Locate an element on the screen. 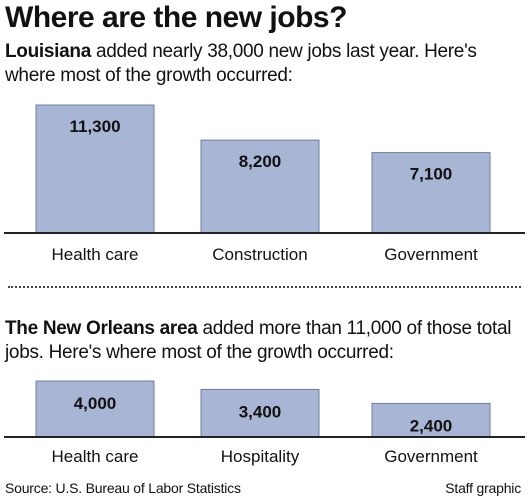 Image resolution: width=529 pixels, height=500 pixels. new-orleans-category-label: Hospitality is located at coordinates (260, 456).